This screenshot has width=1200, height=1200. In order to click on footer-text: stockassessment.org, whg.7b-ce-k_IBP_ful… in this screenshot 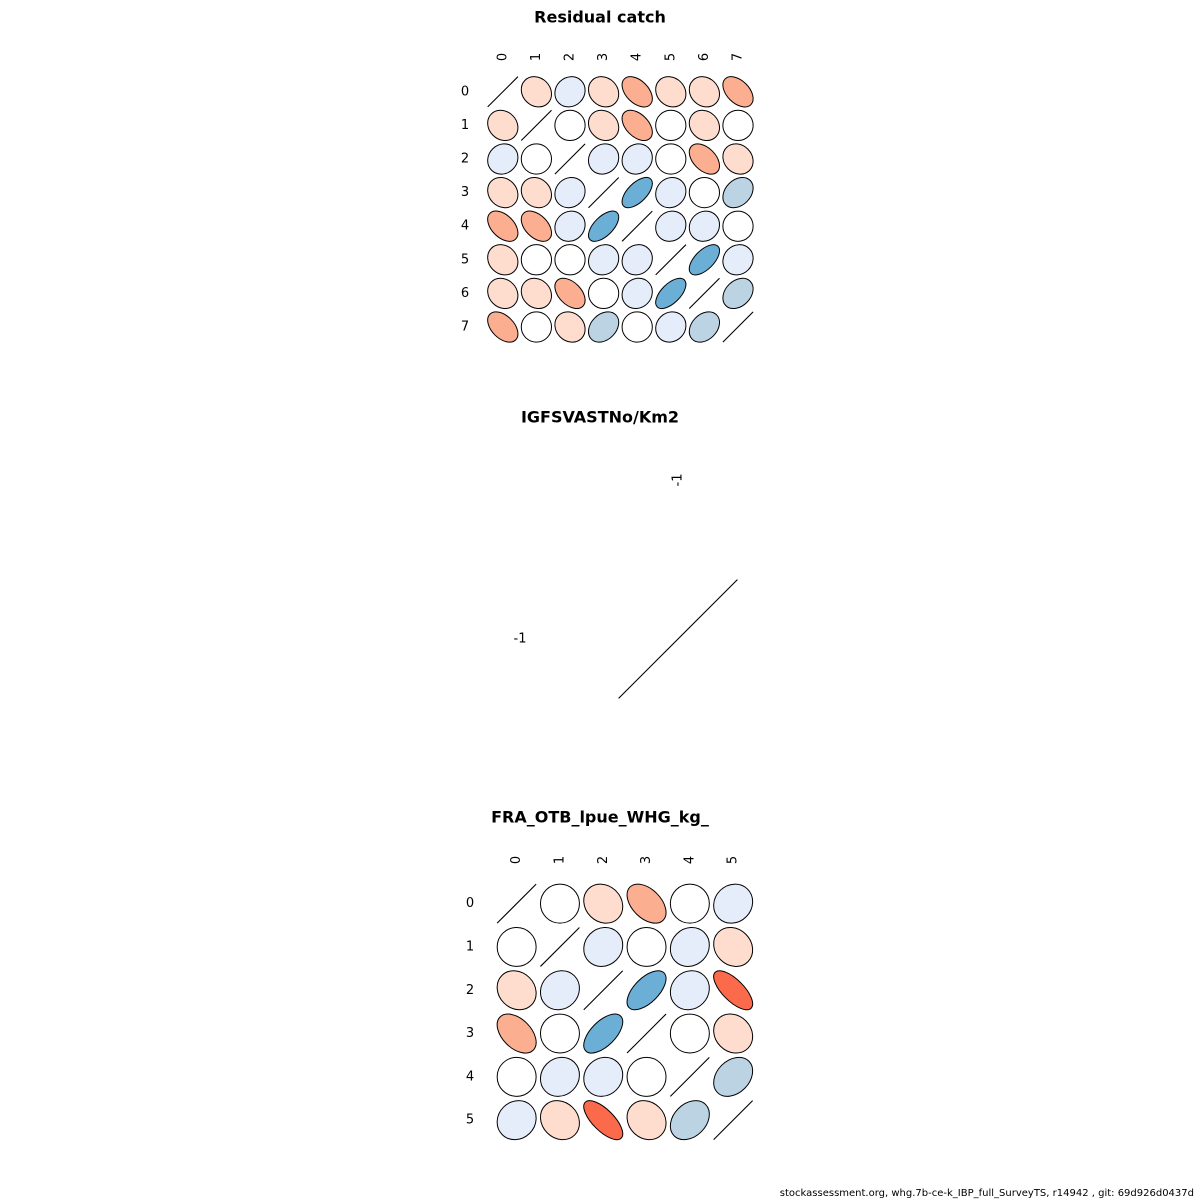, I will do `click(986, 1193)`.